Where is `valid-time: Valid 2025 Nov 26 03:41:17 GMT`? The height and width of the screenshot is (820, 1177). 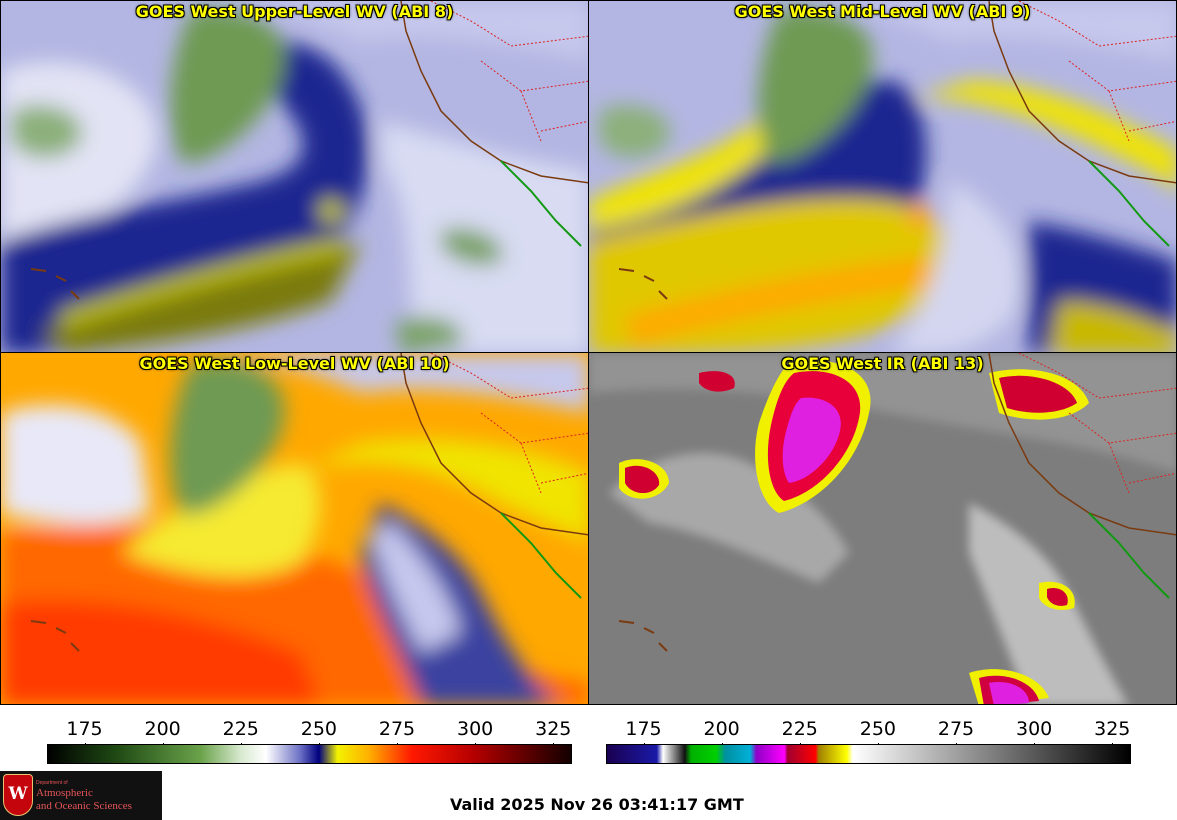 valid-time: Valid 2025 Nov 26 03:41:17 GMT is located at coordinates (597, 804).